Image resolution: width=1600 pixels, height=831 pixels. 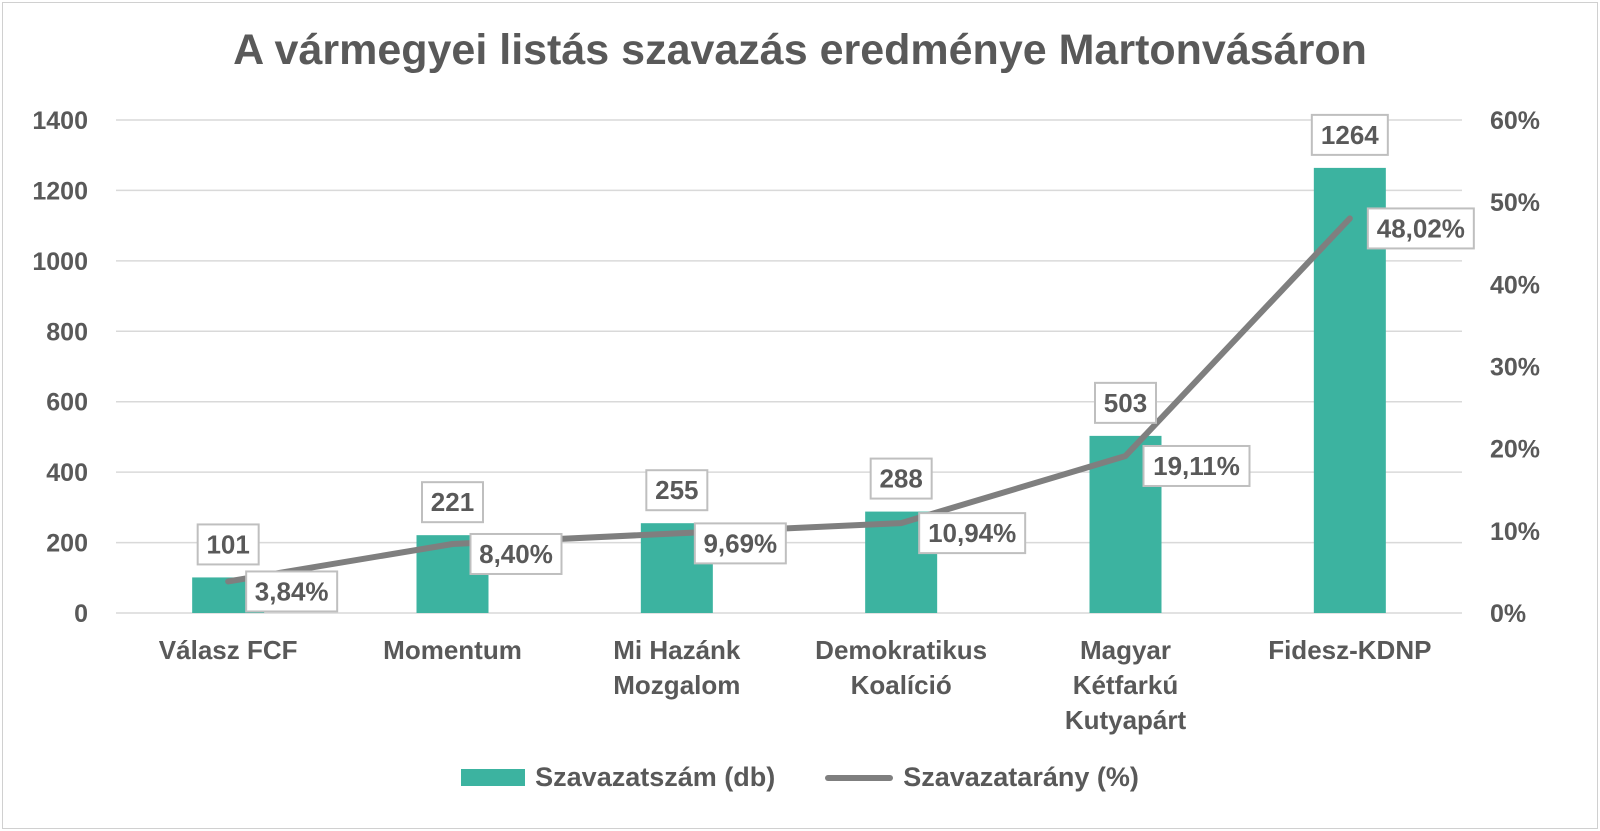 I want to click on line-data-label: 10,94%, so click(x=972, y=533).